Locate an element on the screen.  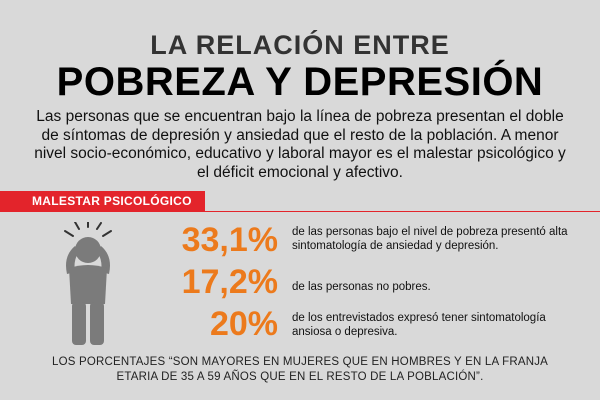
stressed-person-icon is located at coordinates (88, 283).